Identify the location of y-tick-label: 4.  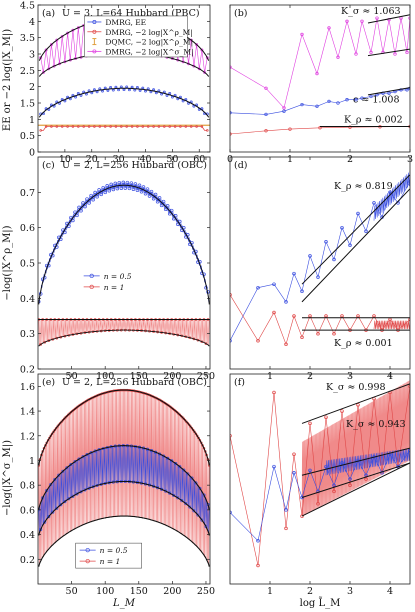
(32, 22).